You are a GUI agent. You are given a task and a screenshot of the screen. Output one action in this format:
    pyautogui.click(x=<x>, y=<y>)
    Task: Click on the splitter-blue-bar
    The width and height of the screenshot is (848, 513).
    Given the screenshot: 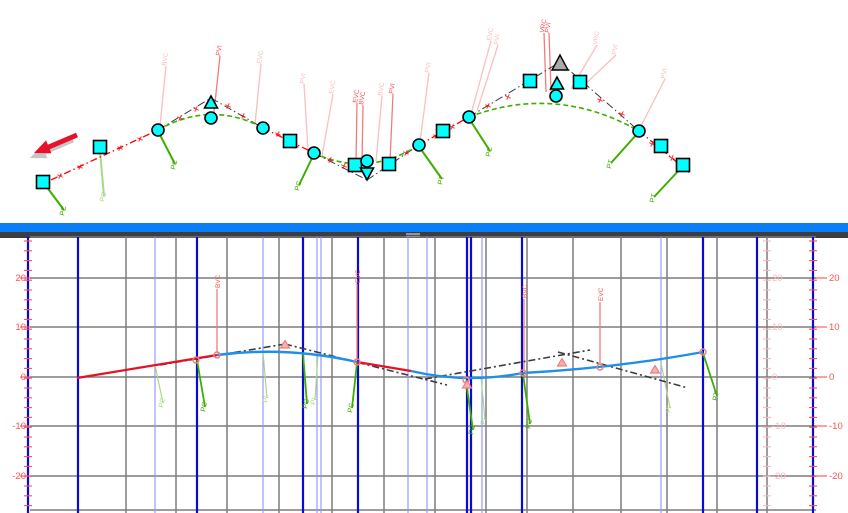 What is the action you would take?
    pyautogui.click(x=424, y=227)
    